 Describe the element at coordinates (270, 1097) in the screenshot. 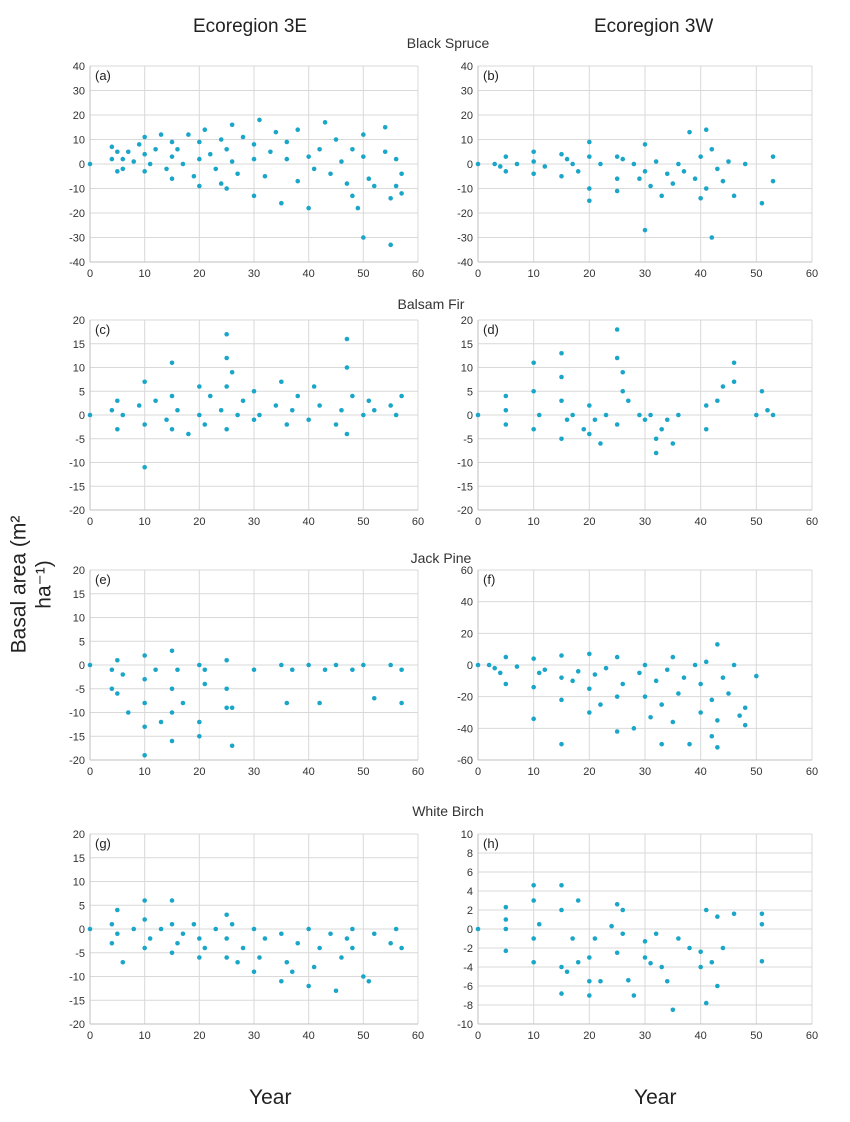

I see `x-axis-title-left: Year` at that location.